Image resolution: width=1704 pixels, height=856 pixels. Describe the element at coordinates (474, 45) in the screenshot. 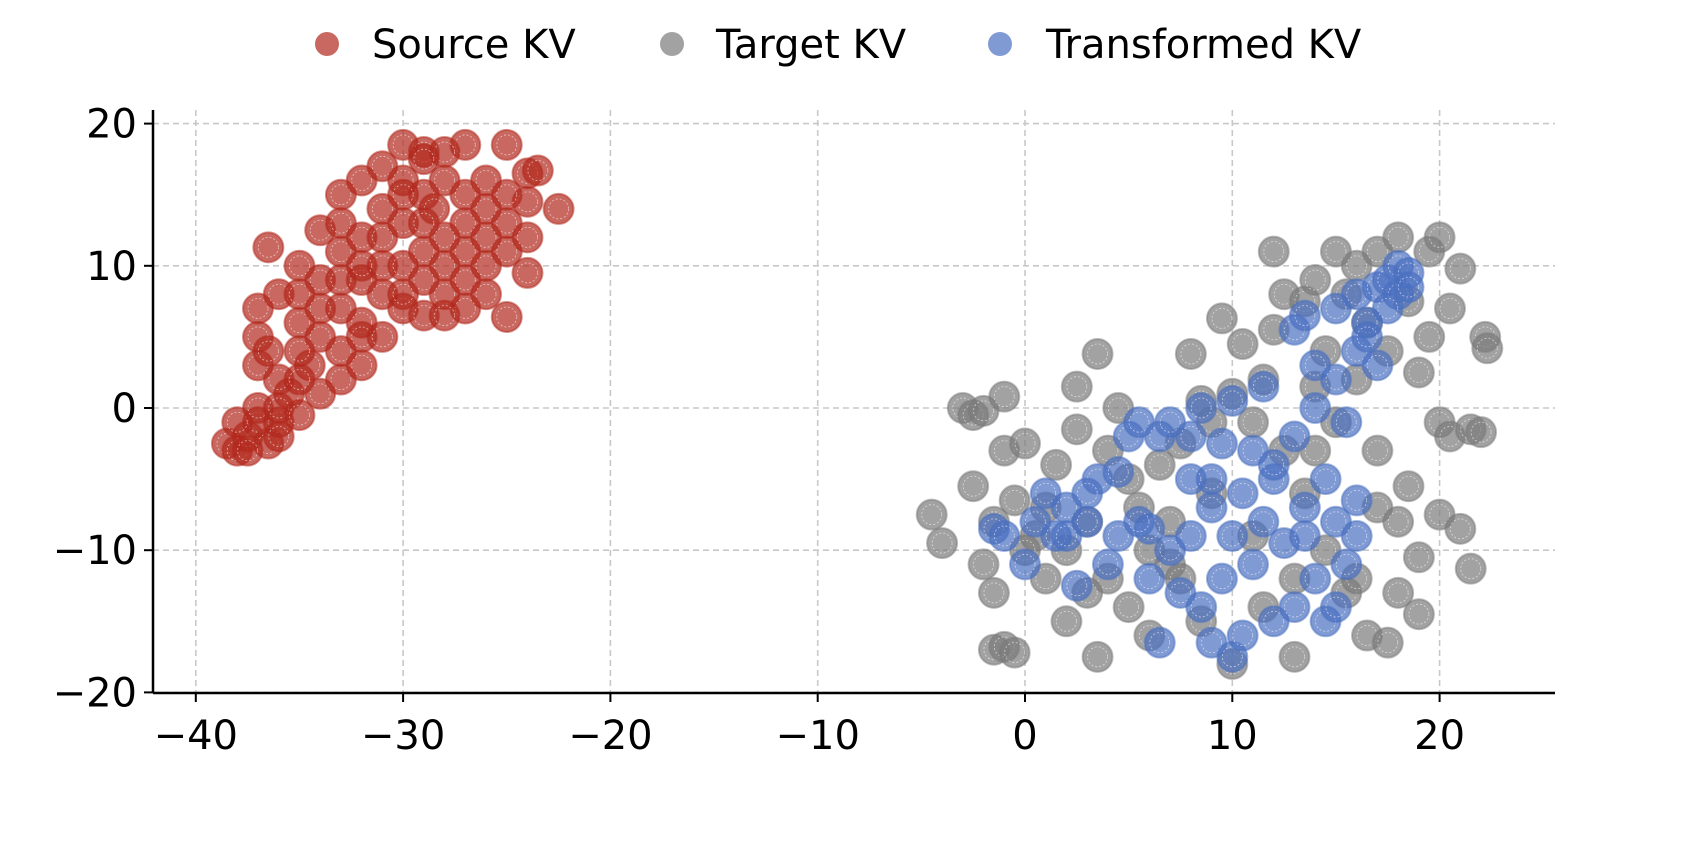

I see `legend-label: Source KV` at that location.